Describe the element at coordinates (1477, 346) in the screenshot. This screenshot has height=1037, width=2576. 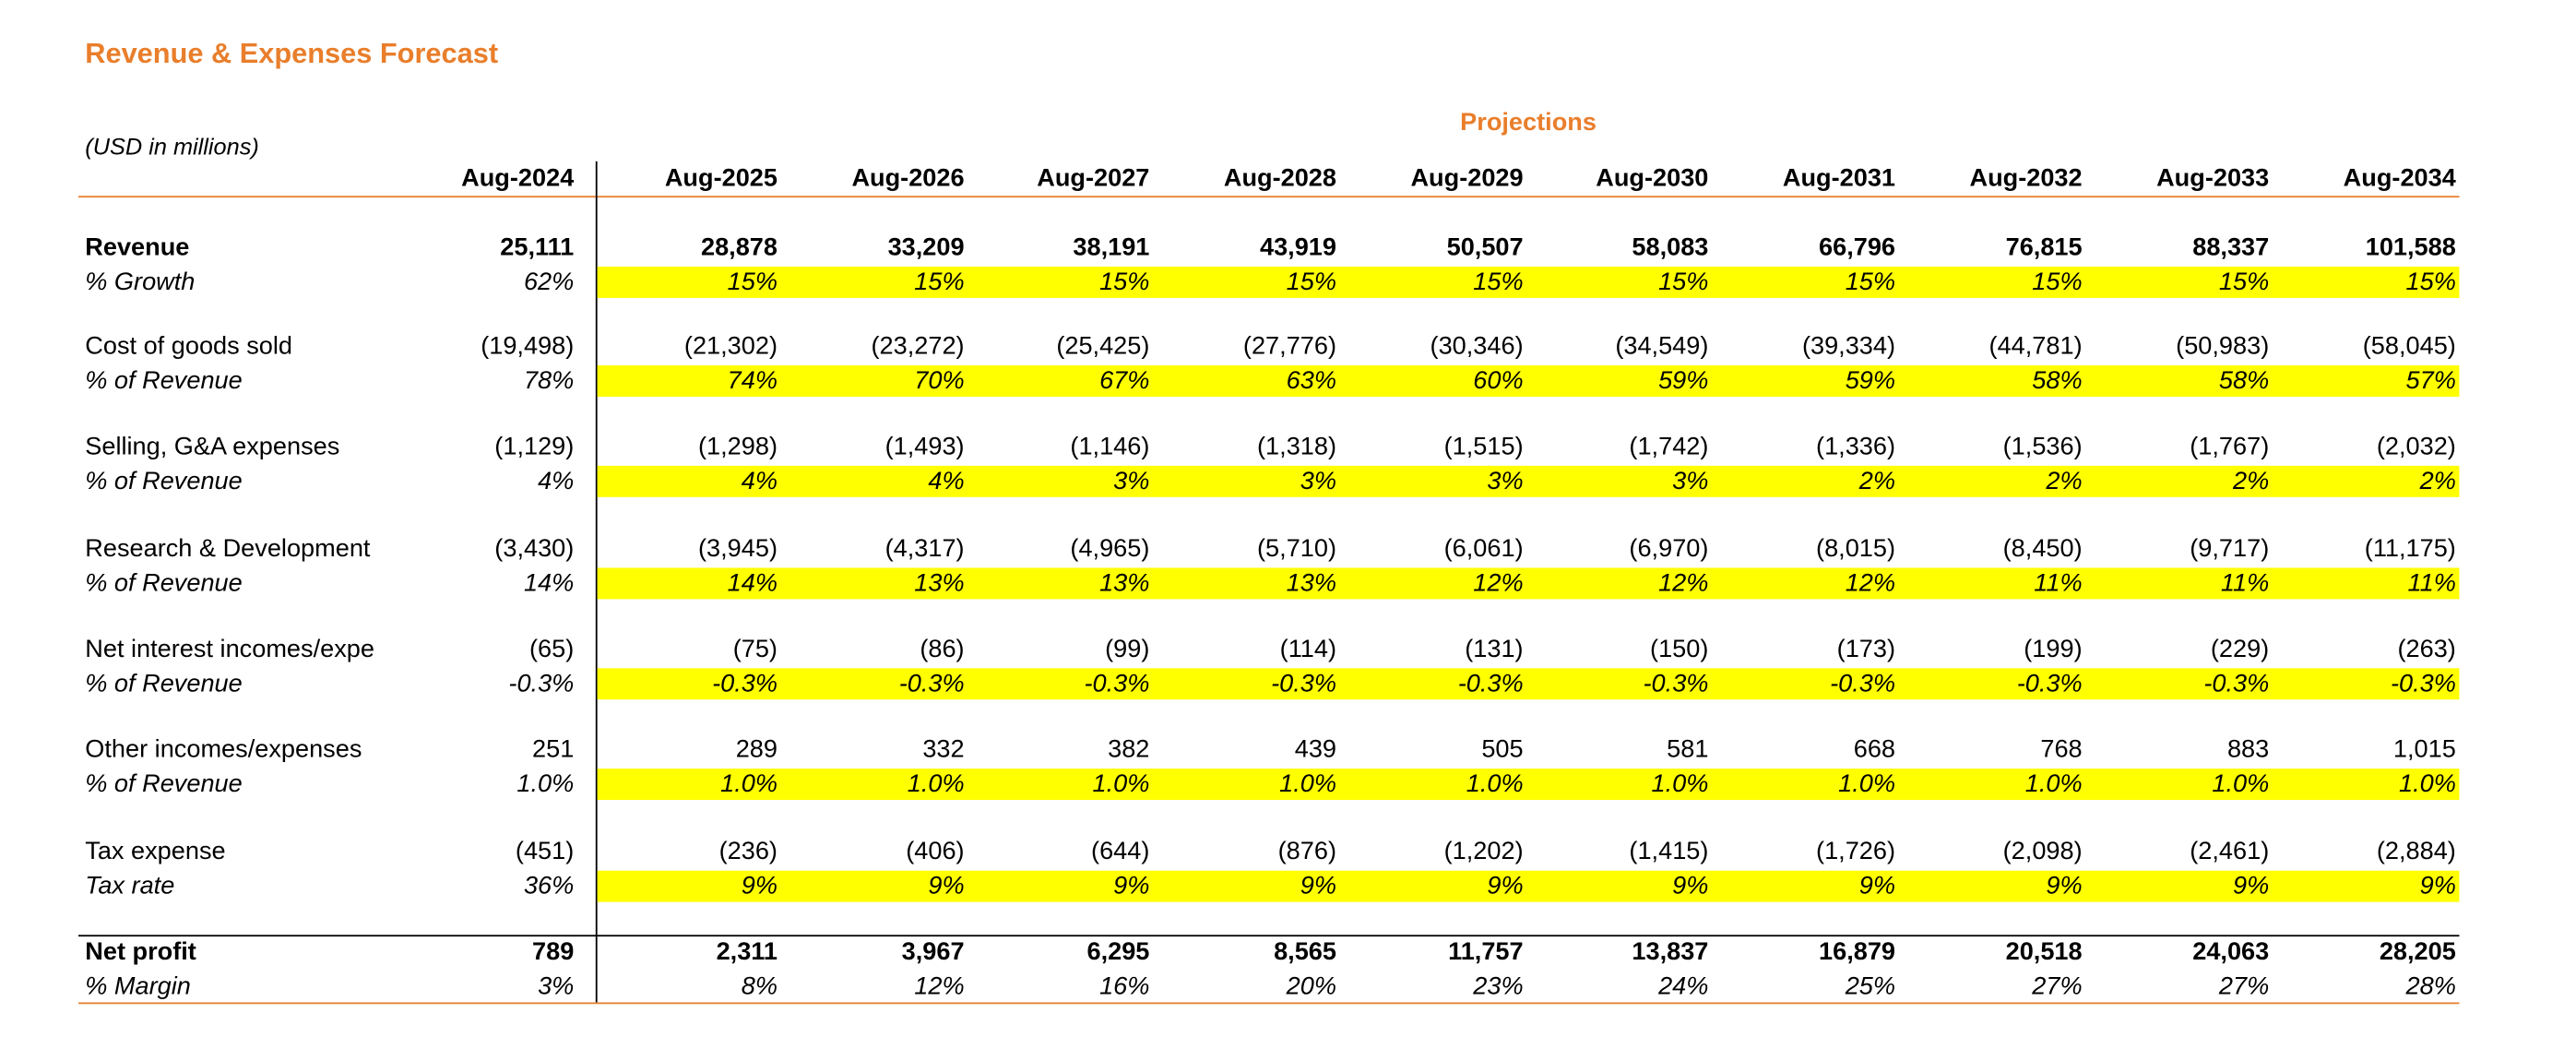
I see `cell: (30,346)` at that location.